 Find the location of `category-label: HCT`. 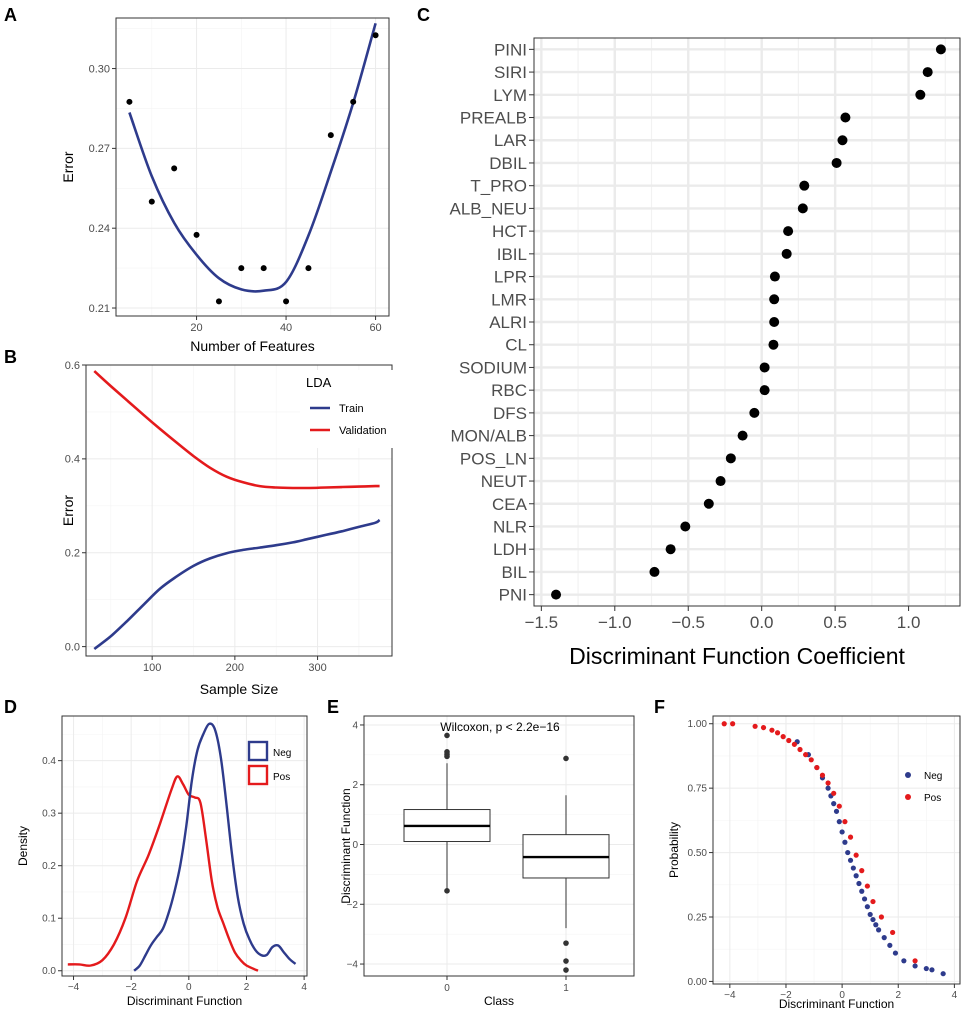

category-label: HCT is located at coordinates (509, 231).